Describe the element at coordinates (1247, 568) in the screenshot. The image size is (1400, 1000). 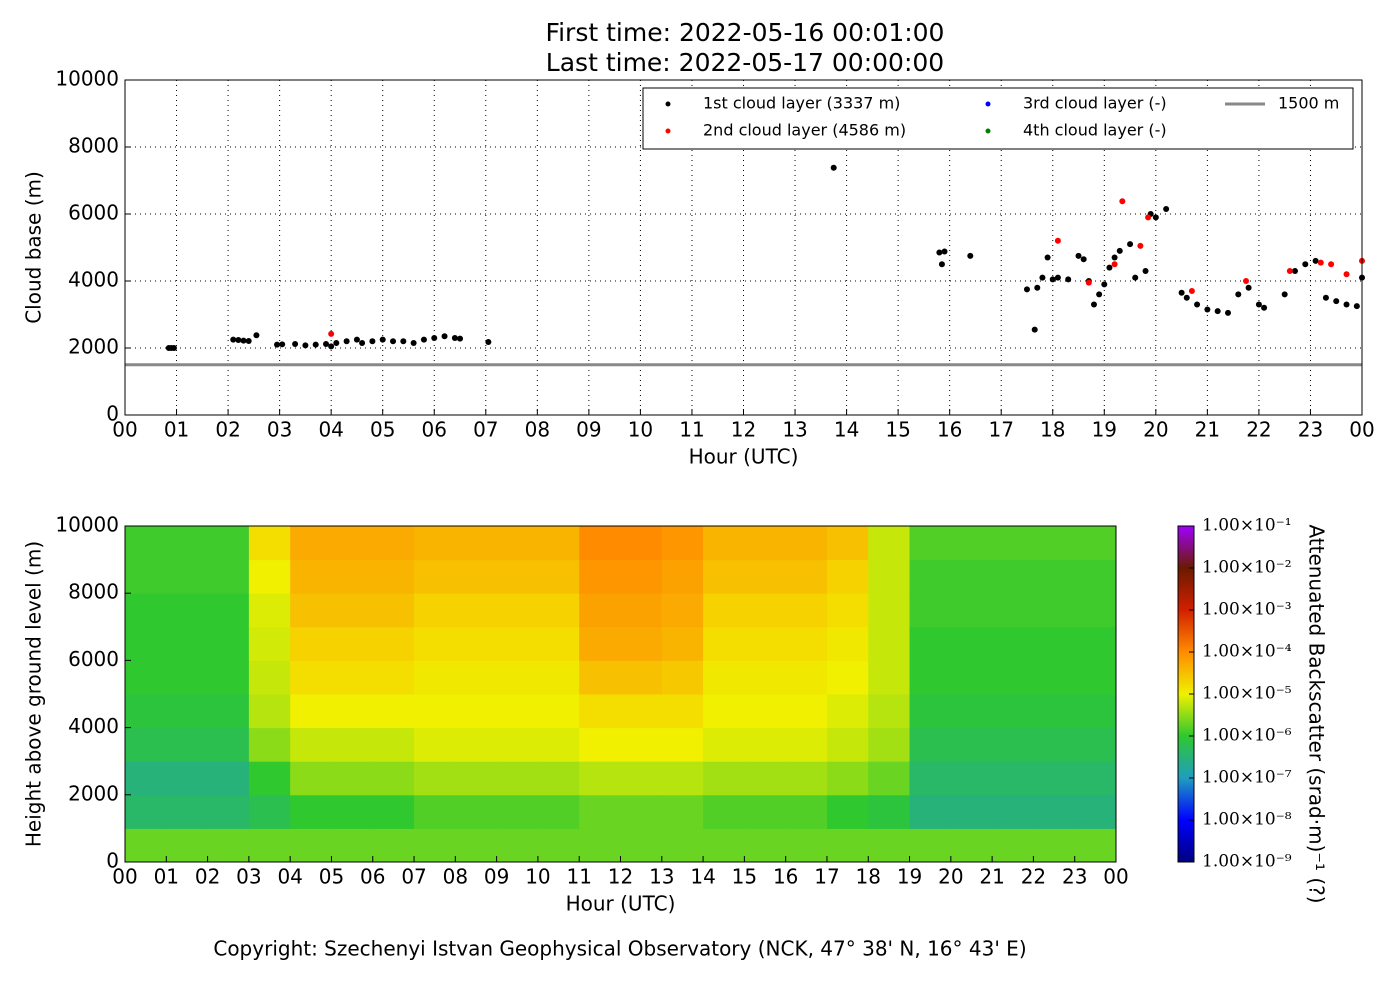
I see `colorbar-tick-label: 1.00×10⁻²` at that location.